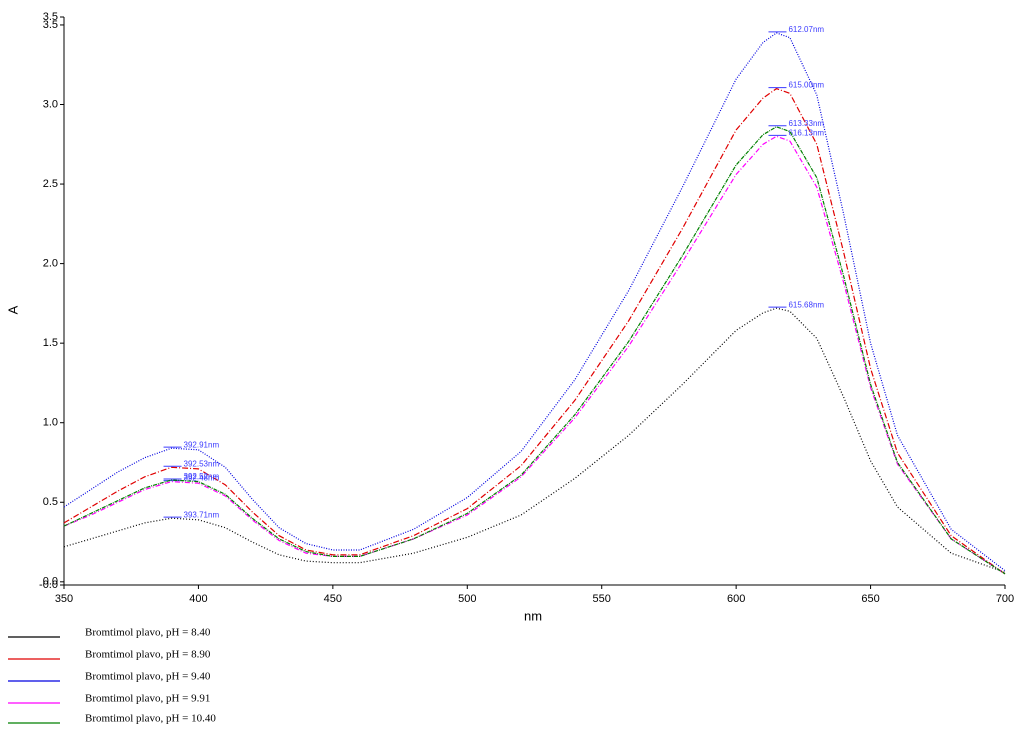  Describe the element at coordinates (50, 582) in the screenshot. I see `y-tick-label: 0.0` at that location.